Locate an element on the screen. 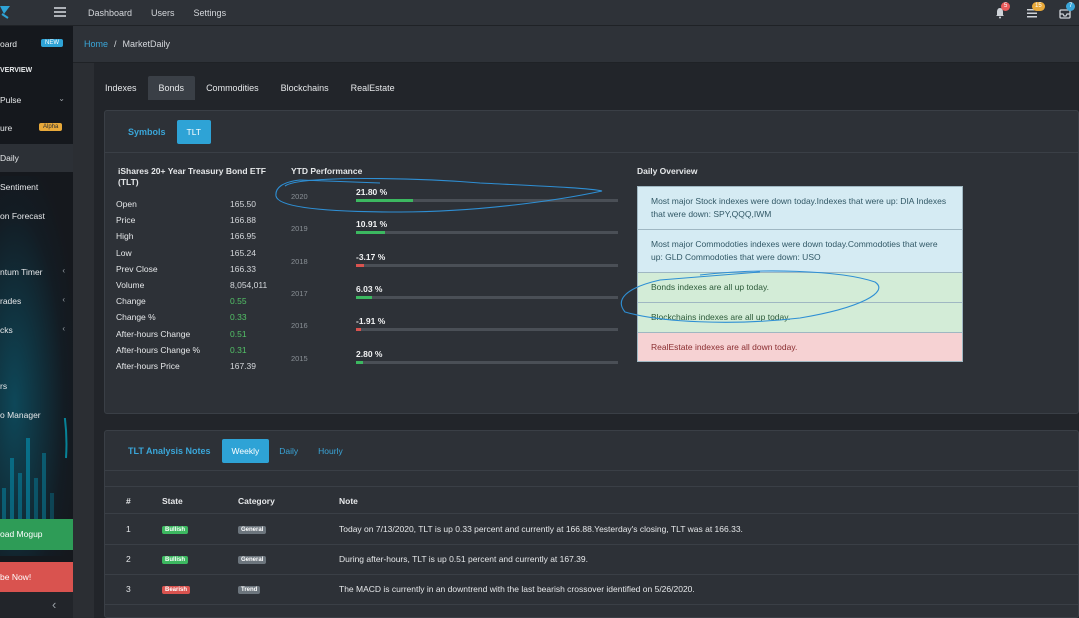 This screenshot has width=1079, height=618. quote-row: After-hours Change 0.51 is located at coordinates (194, 337).